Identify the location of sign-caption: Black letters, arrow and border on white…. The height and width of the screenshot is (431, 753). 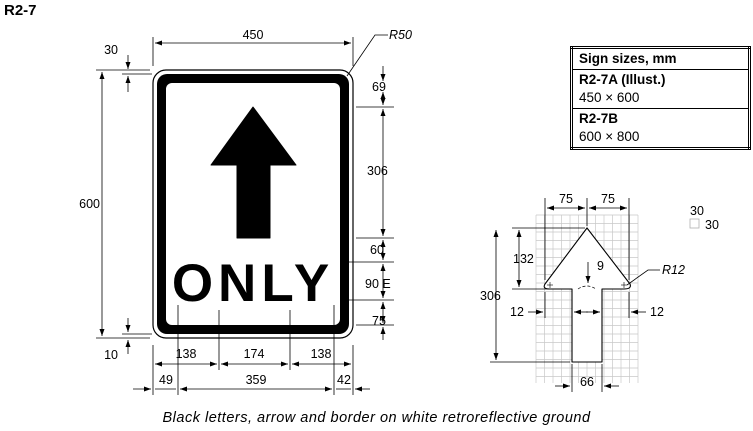
(376, 418).